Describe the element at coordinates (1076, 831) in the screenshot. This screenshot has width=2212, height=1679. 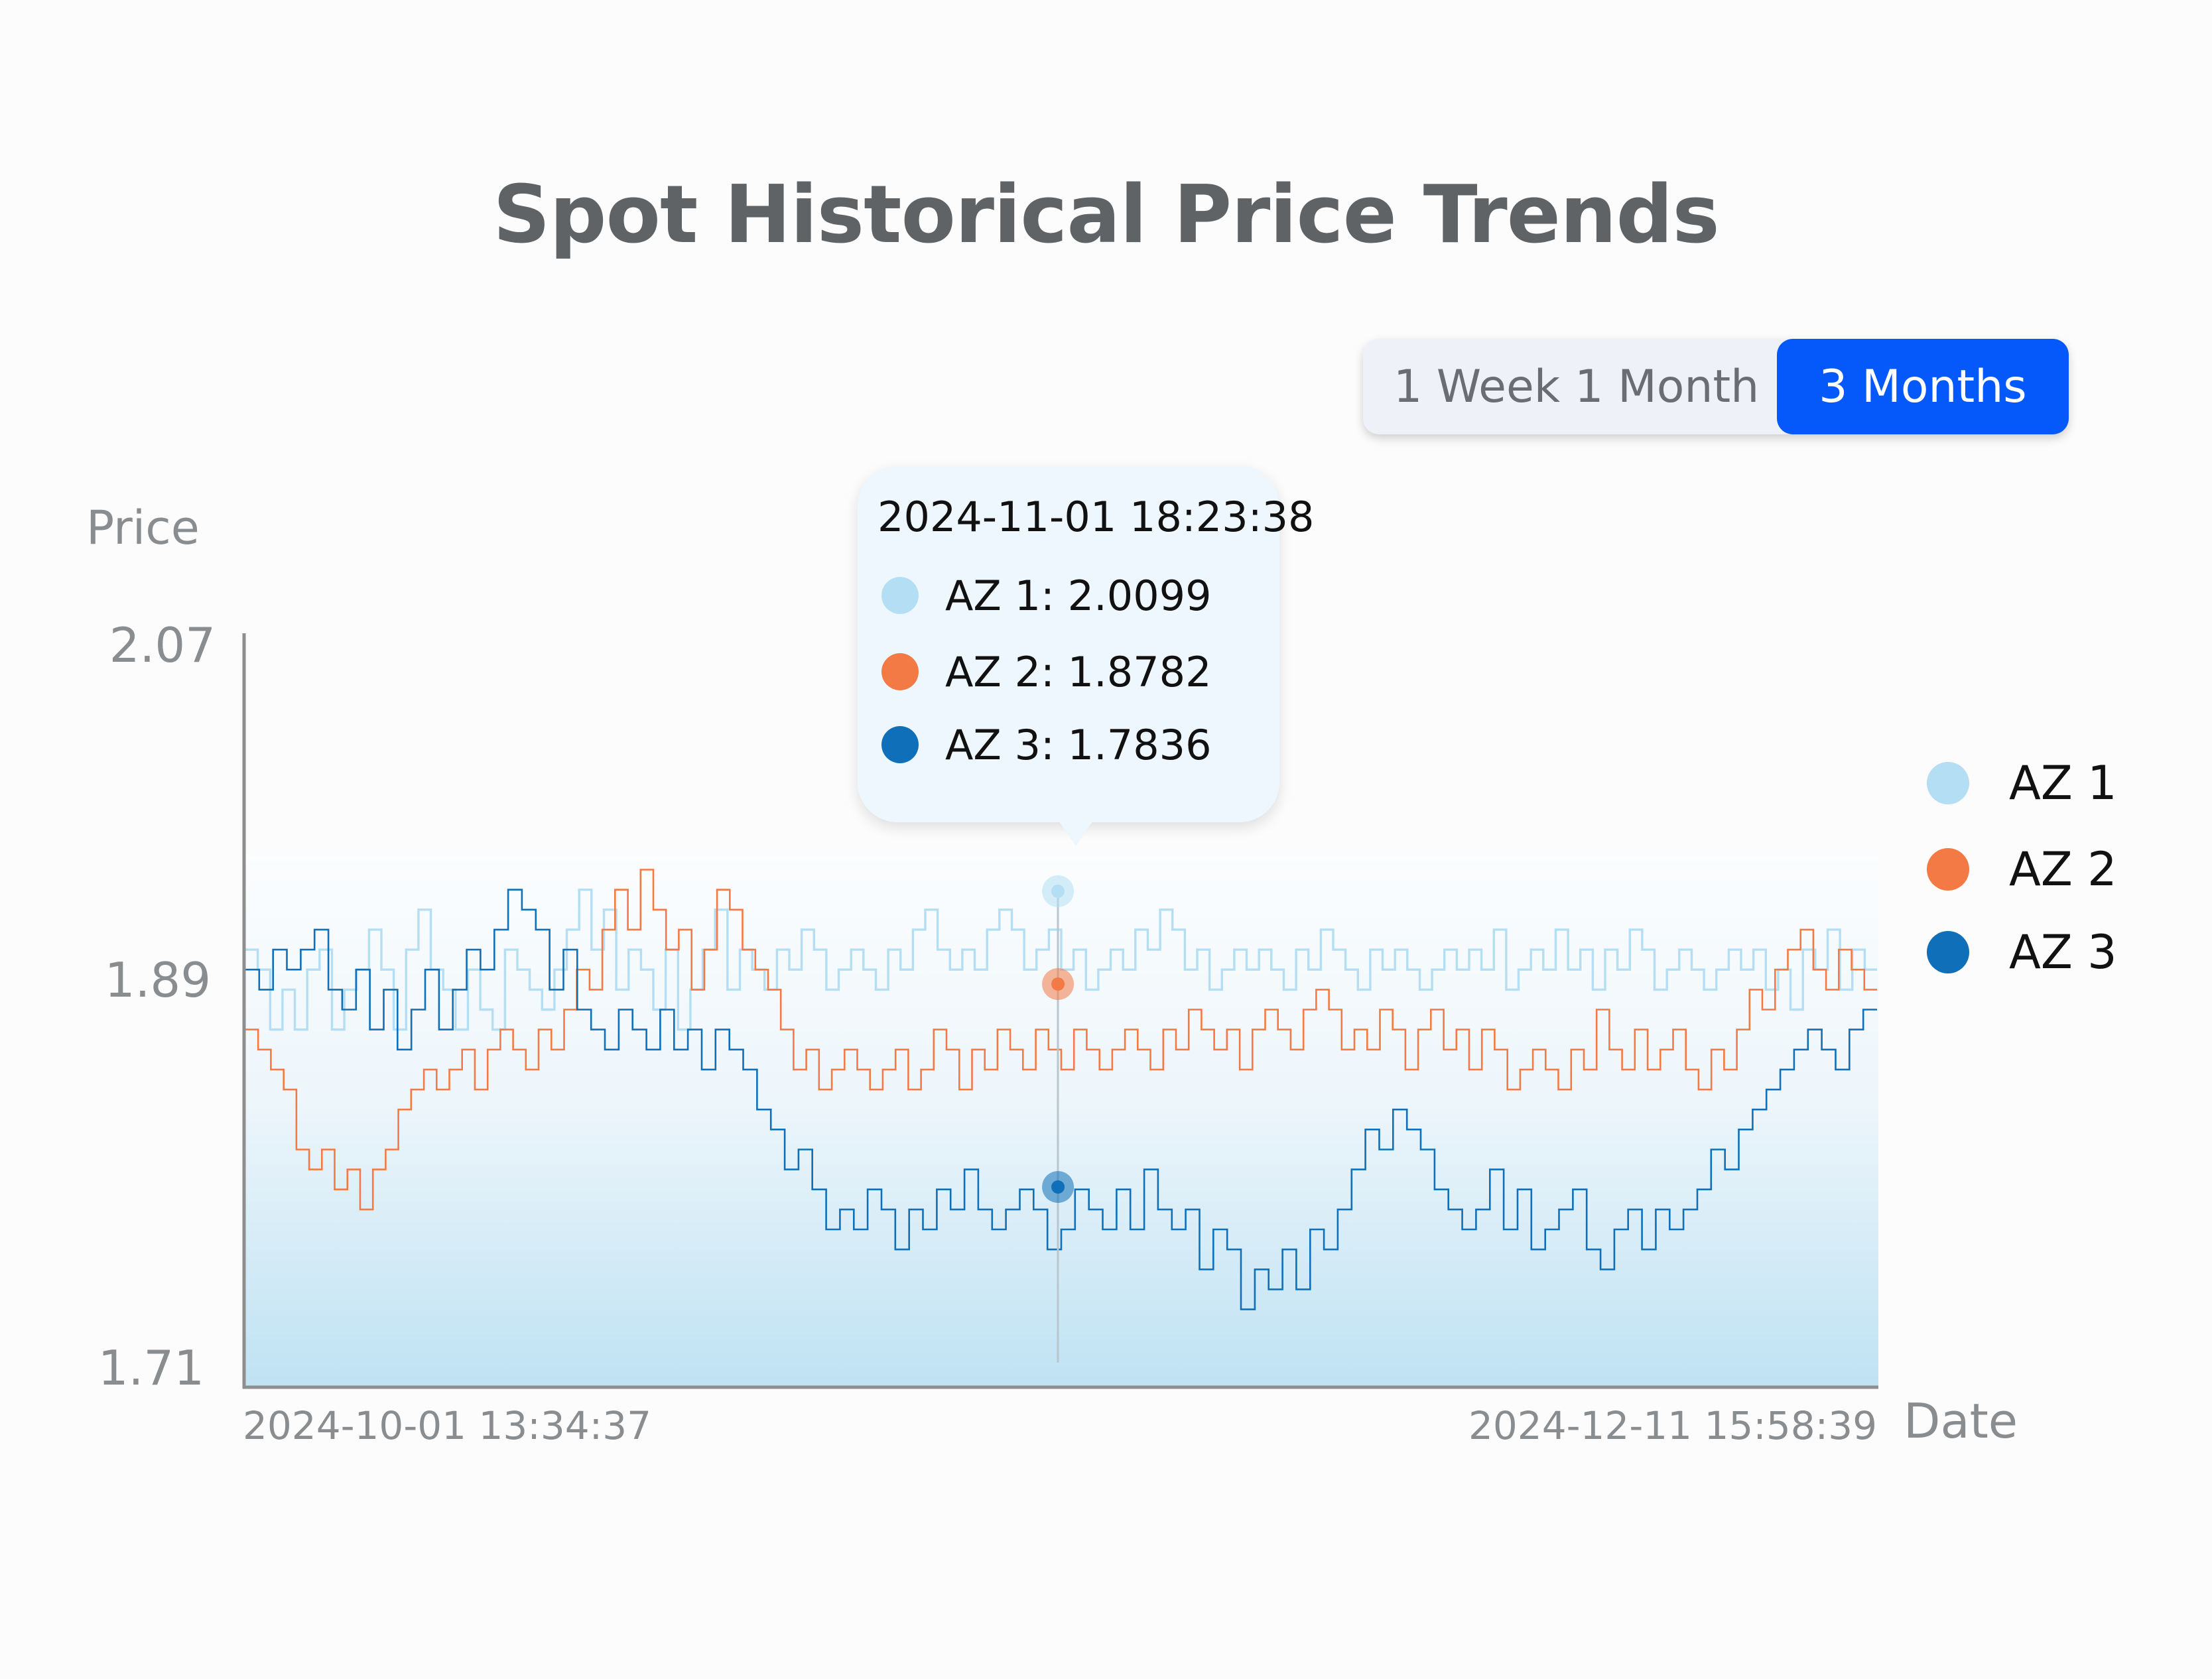
I see `tooltip-pointer` at that location.